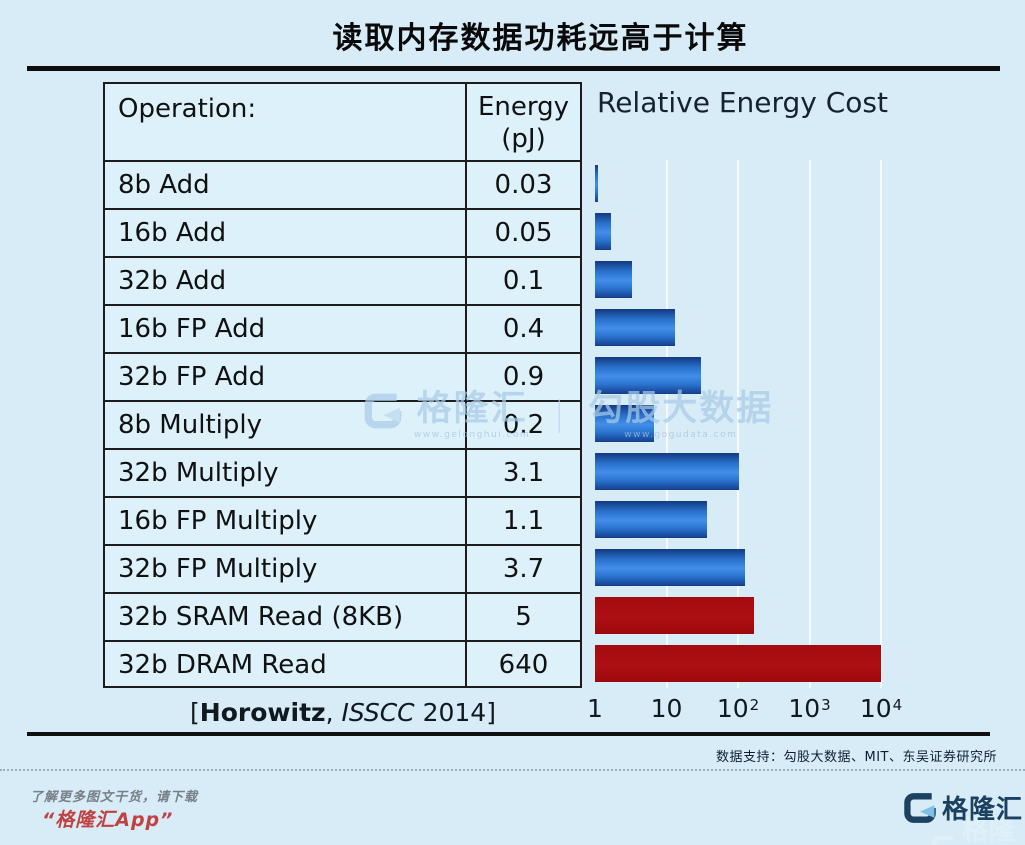  Describe the element at coordinates (674, 615) in the screenshot. I see `bar-32b-sram-read-8kb-` at that location.